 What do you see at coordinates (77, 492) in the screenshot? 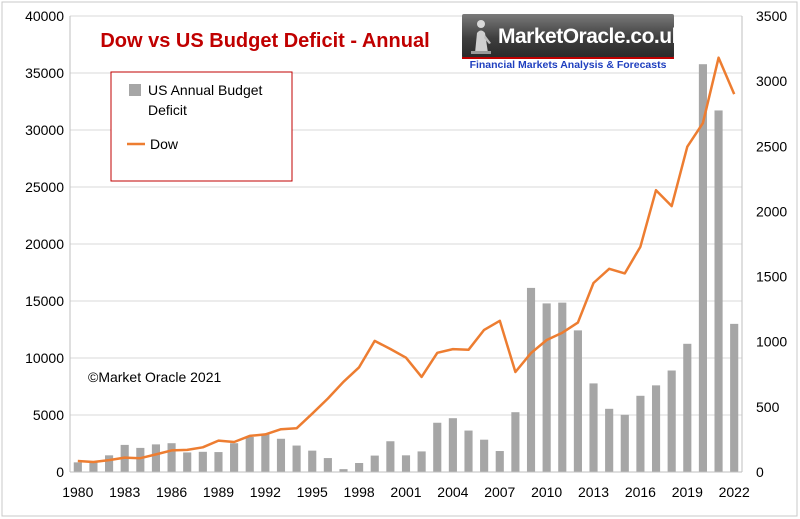
I see `x-tick-label: 1980` at bounding box center [77, 492].